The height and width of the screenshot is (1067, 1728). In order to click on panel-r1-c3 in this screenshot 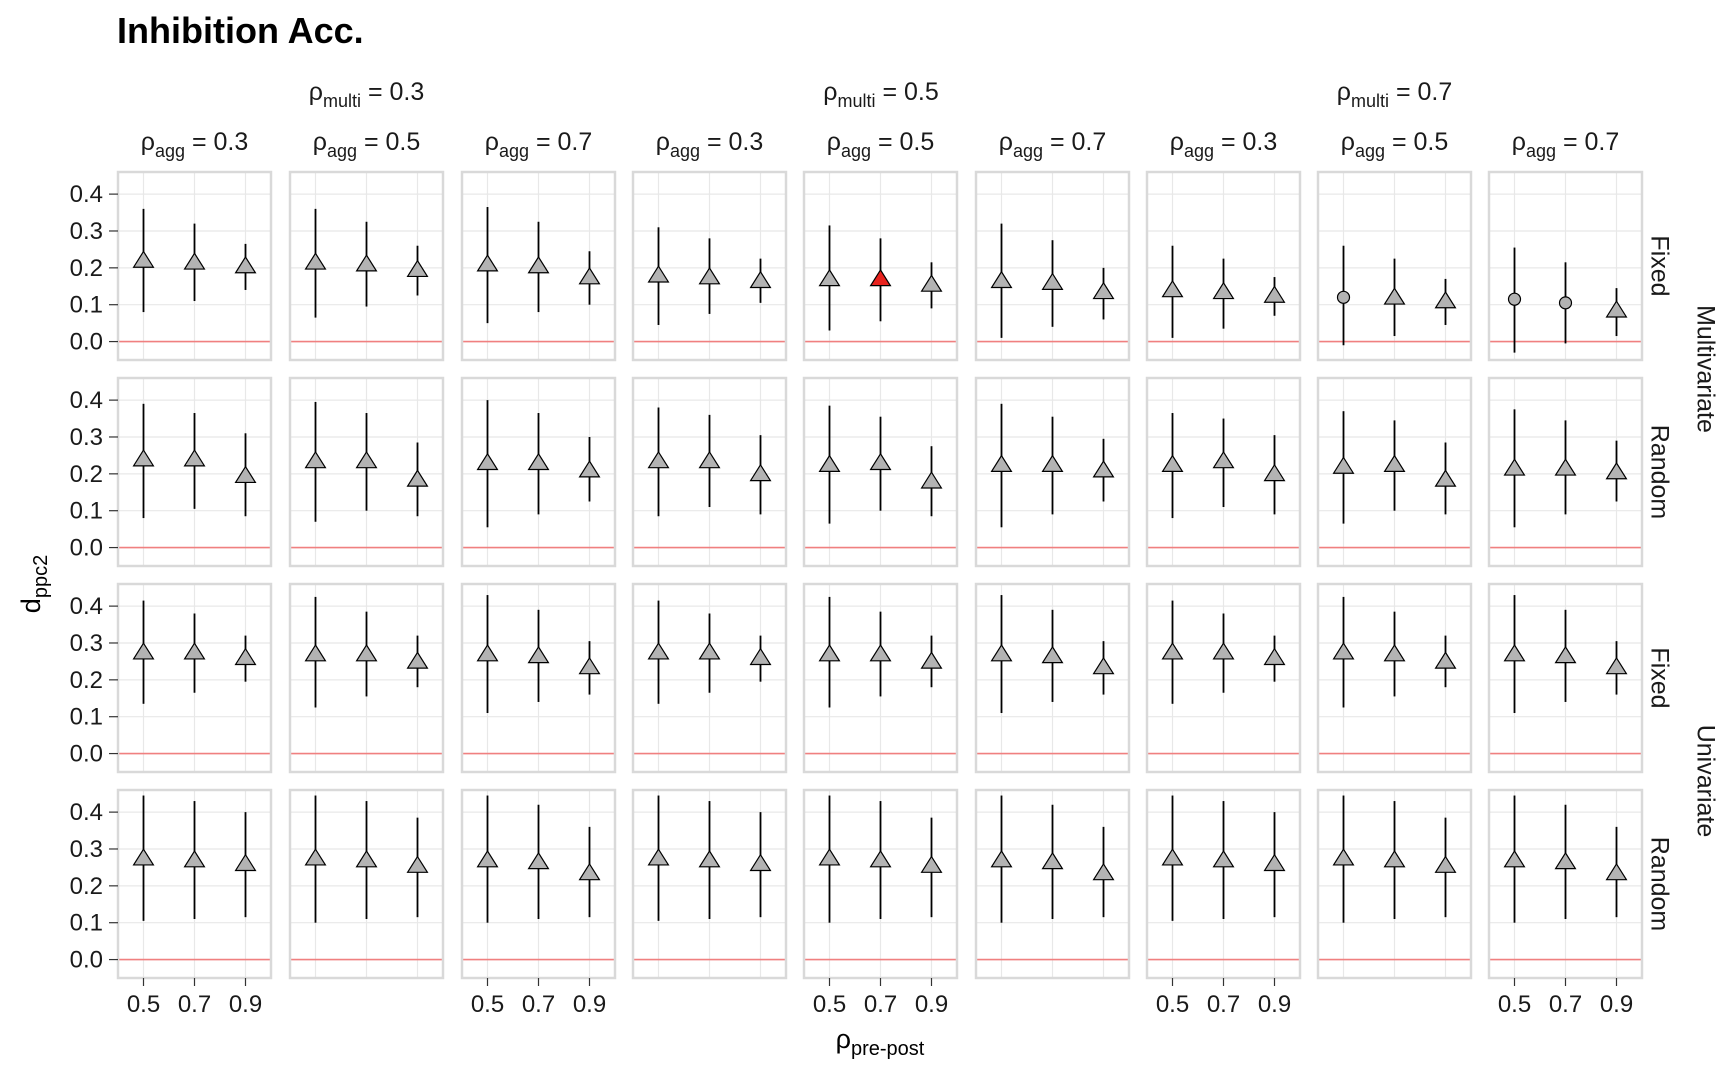, I will do `click(538, 266)`.